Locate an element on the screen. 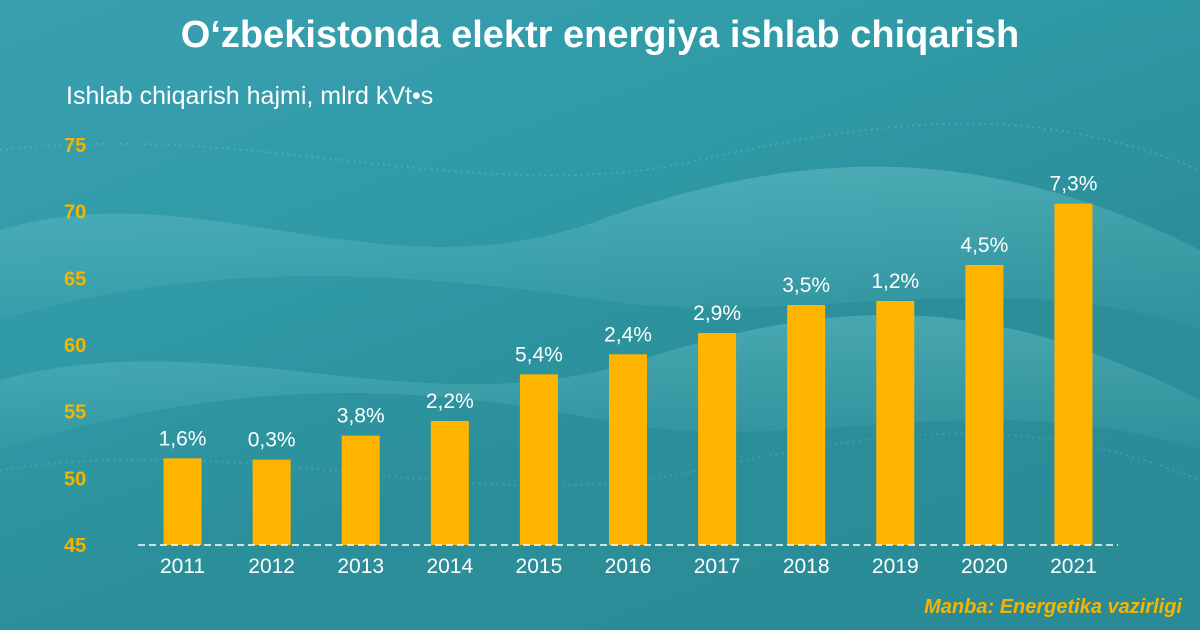 The image size is (1200, 630). data-label: 2,2% is located at coordinates (450, 401).